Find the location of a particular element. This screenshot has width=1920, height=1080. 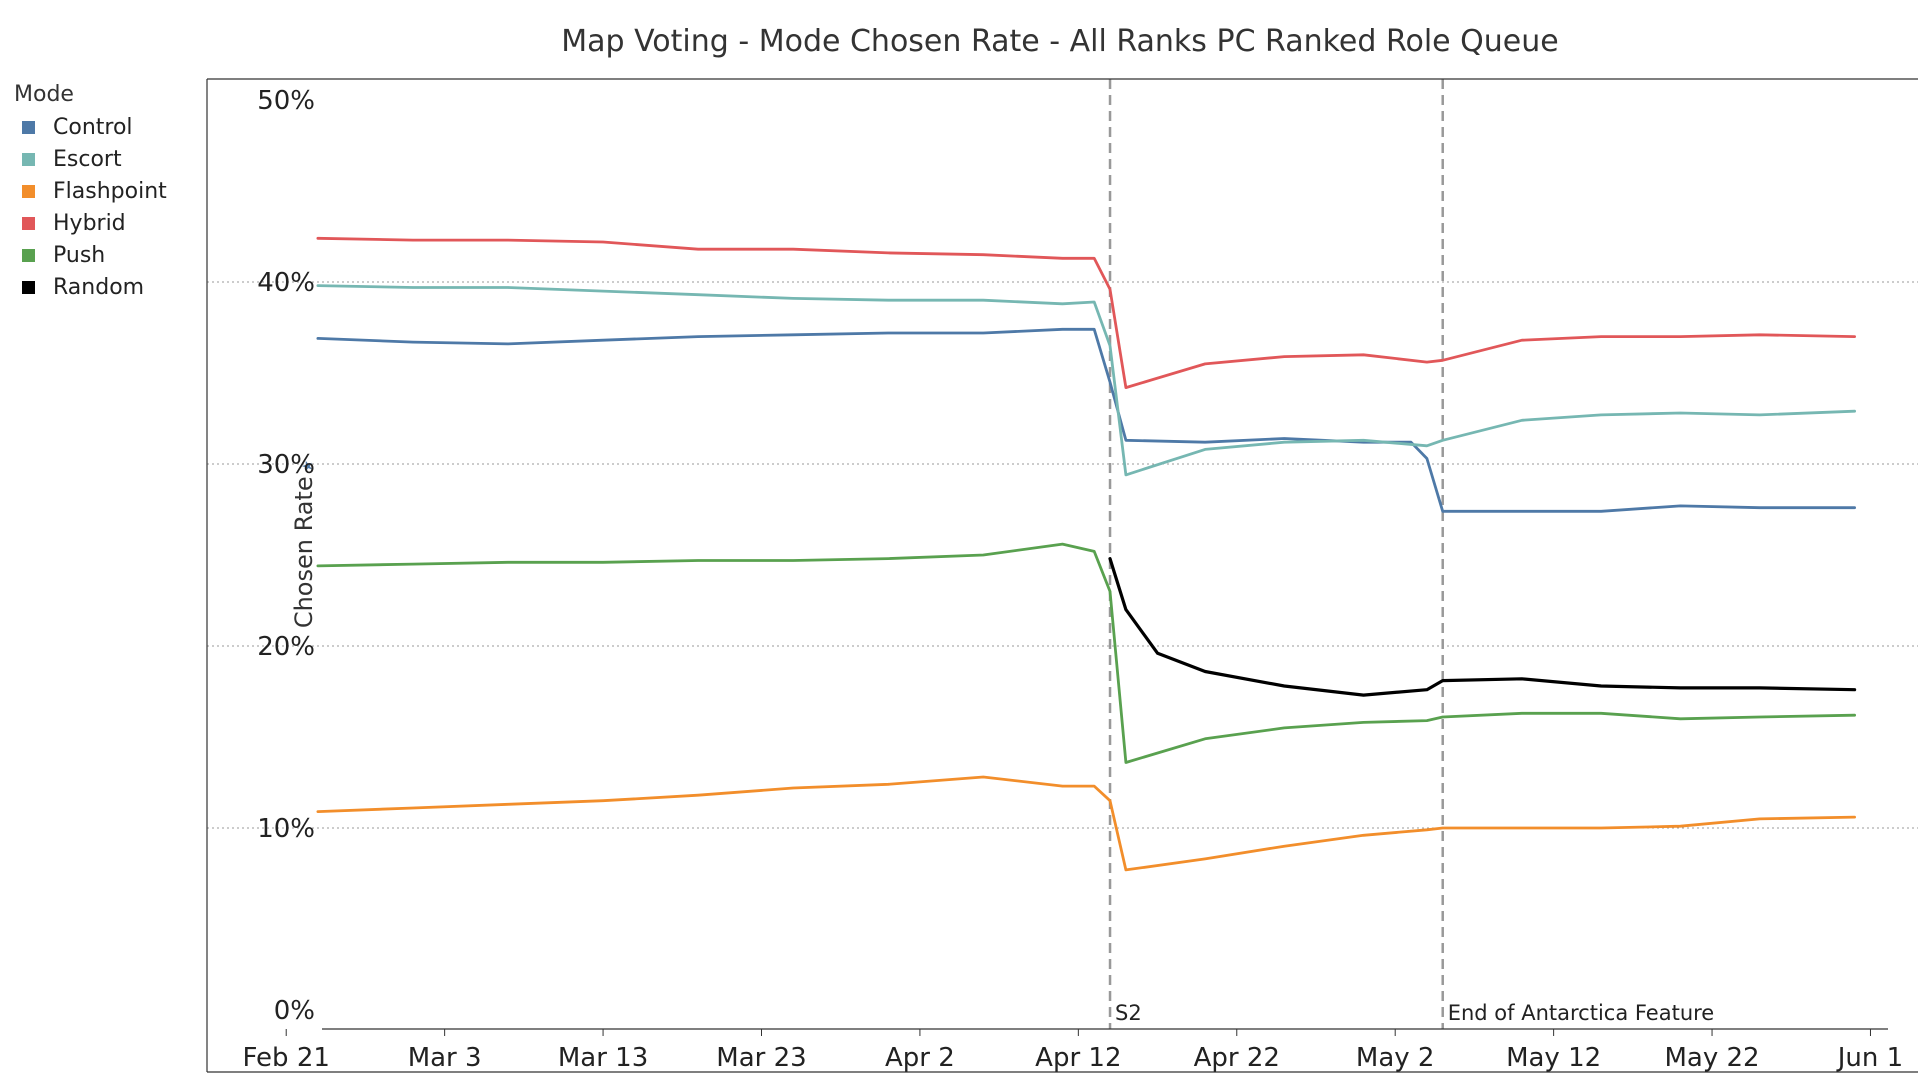

legend-title: Mode is located at coordinates (44, 94).